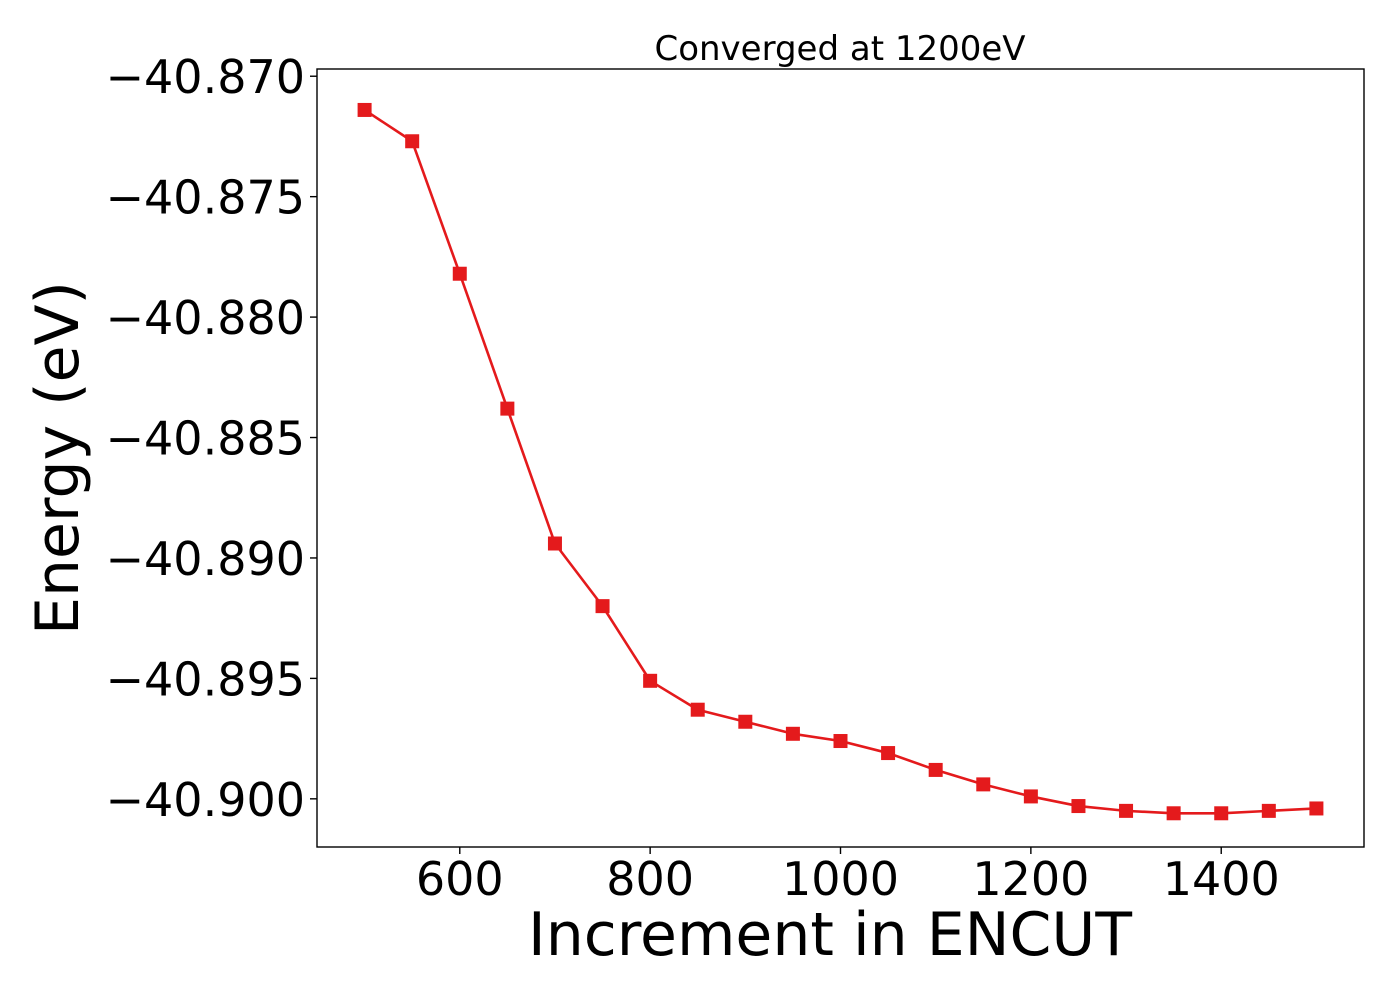  I want to click on y-axis-label: Energy (eV), so click(58, 458).